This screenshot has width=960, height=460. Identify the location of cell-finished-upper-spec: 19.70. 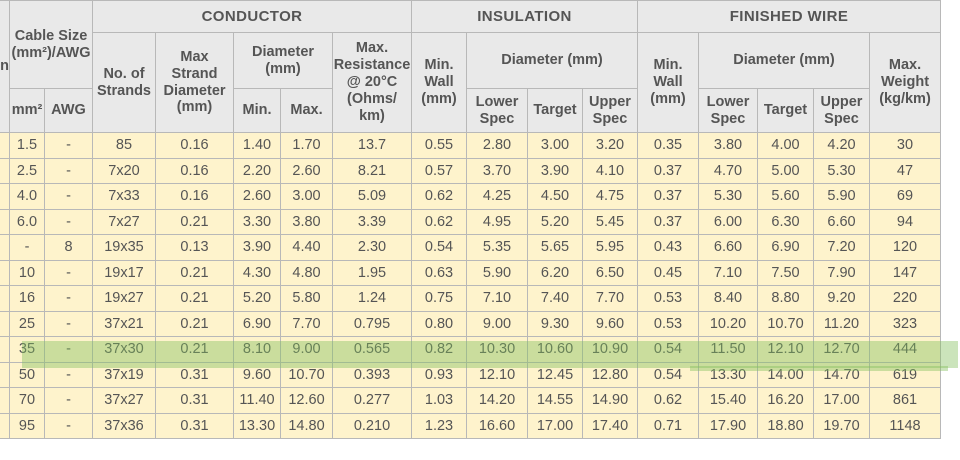
(841, 425).